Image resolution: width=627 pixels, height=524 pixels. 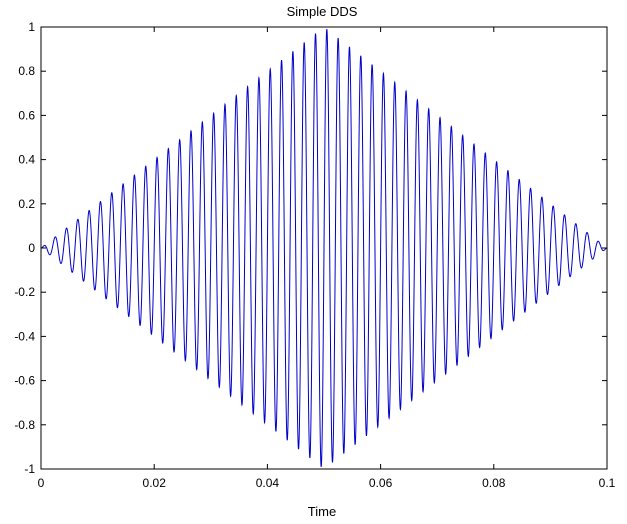 I want to click on x-tick-label: 0.08, so click(x=494, y=483).